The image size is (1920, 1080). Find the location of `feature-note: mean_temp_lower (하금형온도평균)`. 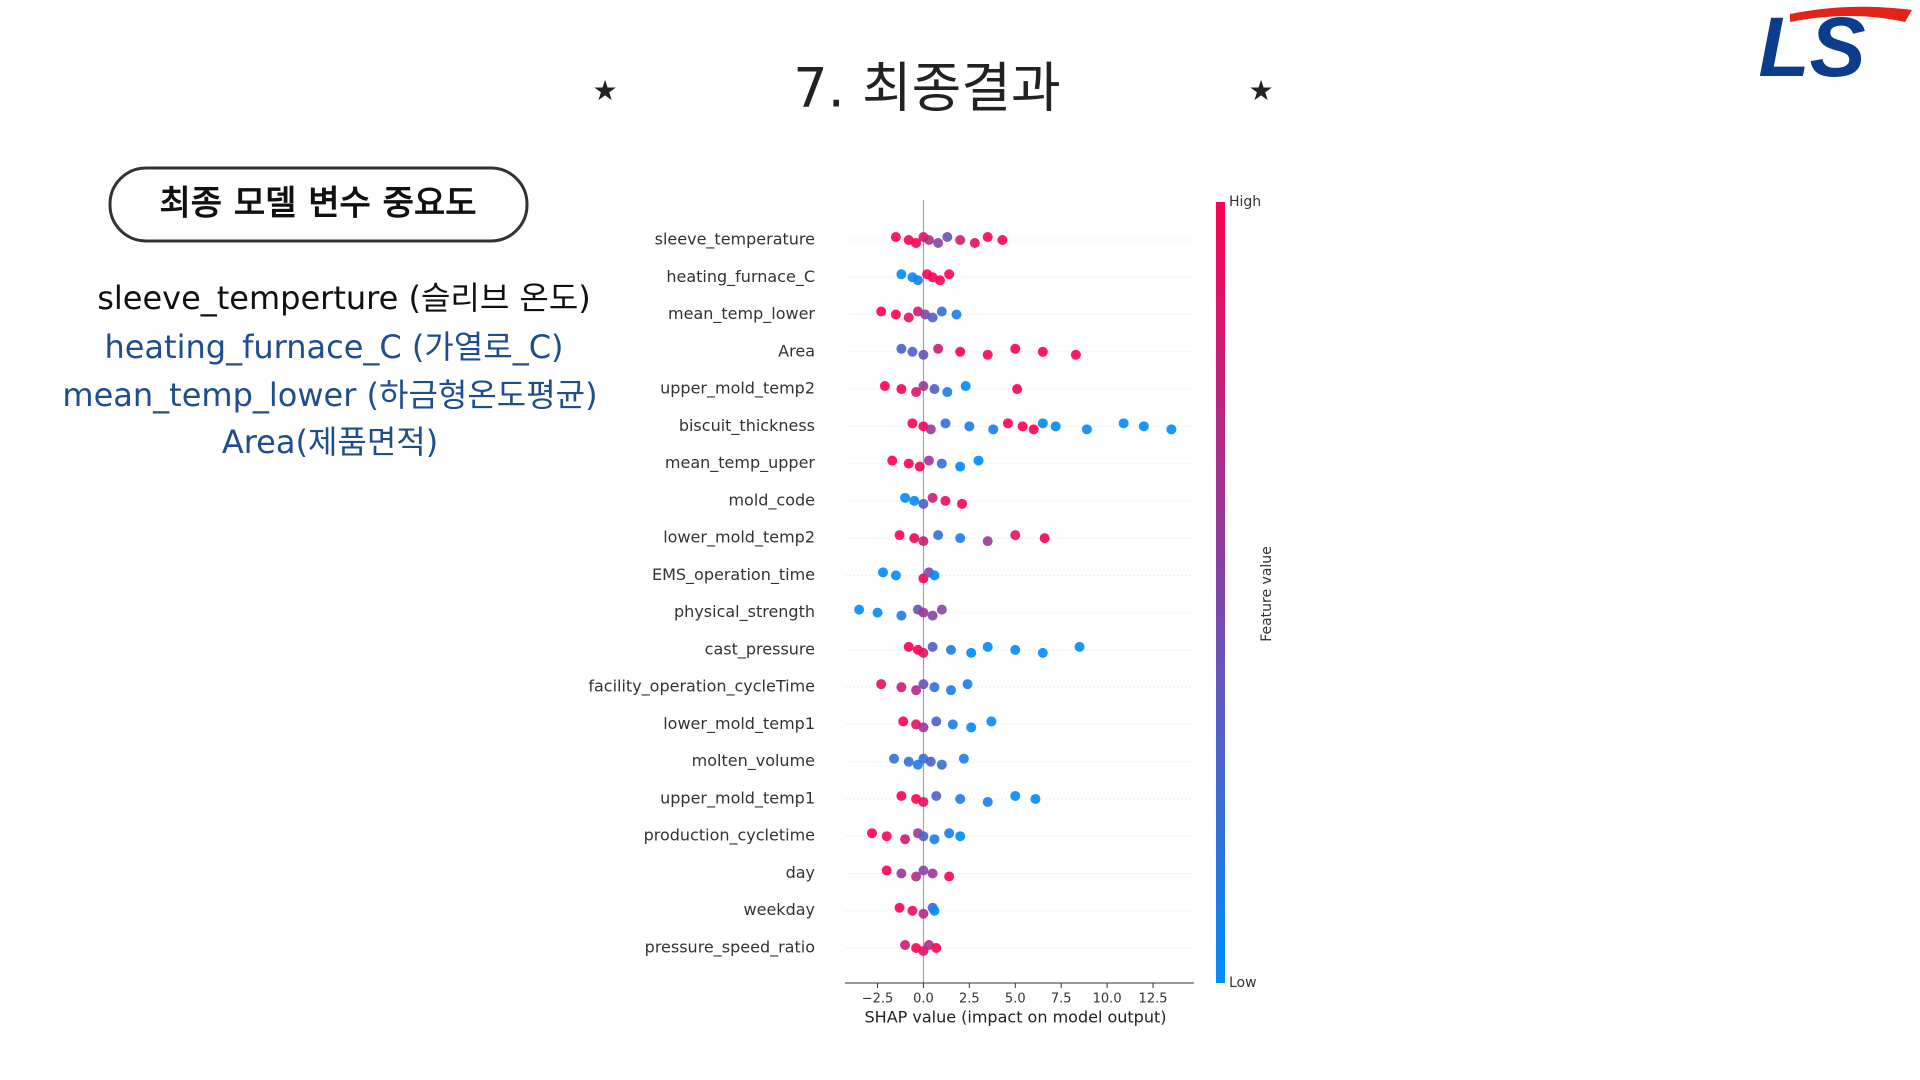

feature-note: mean_temp_lower (하금형온도평균) is located at coordinates (329, 395).